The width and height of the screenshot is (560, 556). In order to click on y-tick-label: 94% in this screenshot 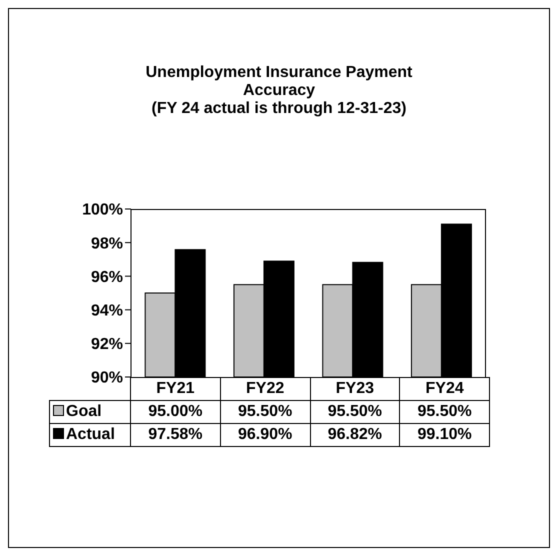, I will do `click(106, 311)`.